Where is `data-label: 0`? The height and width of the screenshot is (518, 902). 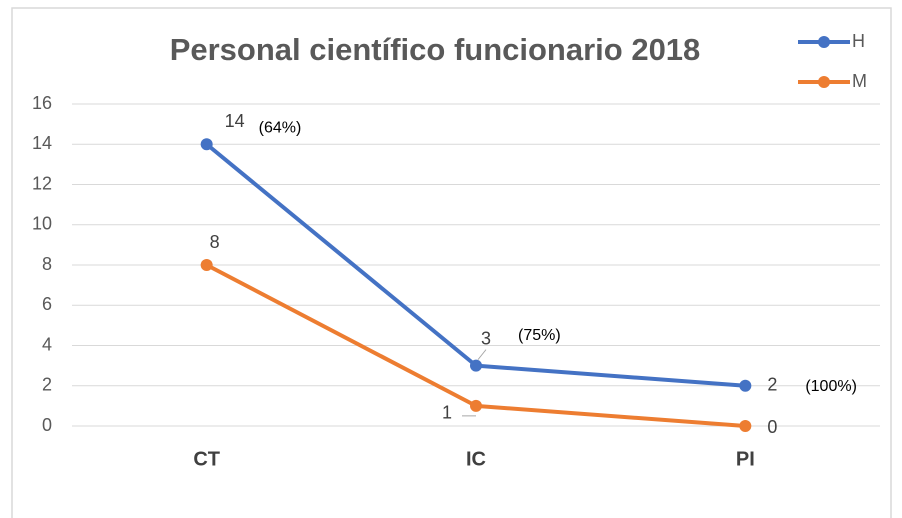 data-label: 0 is located at coordinates (772, 427).